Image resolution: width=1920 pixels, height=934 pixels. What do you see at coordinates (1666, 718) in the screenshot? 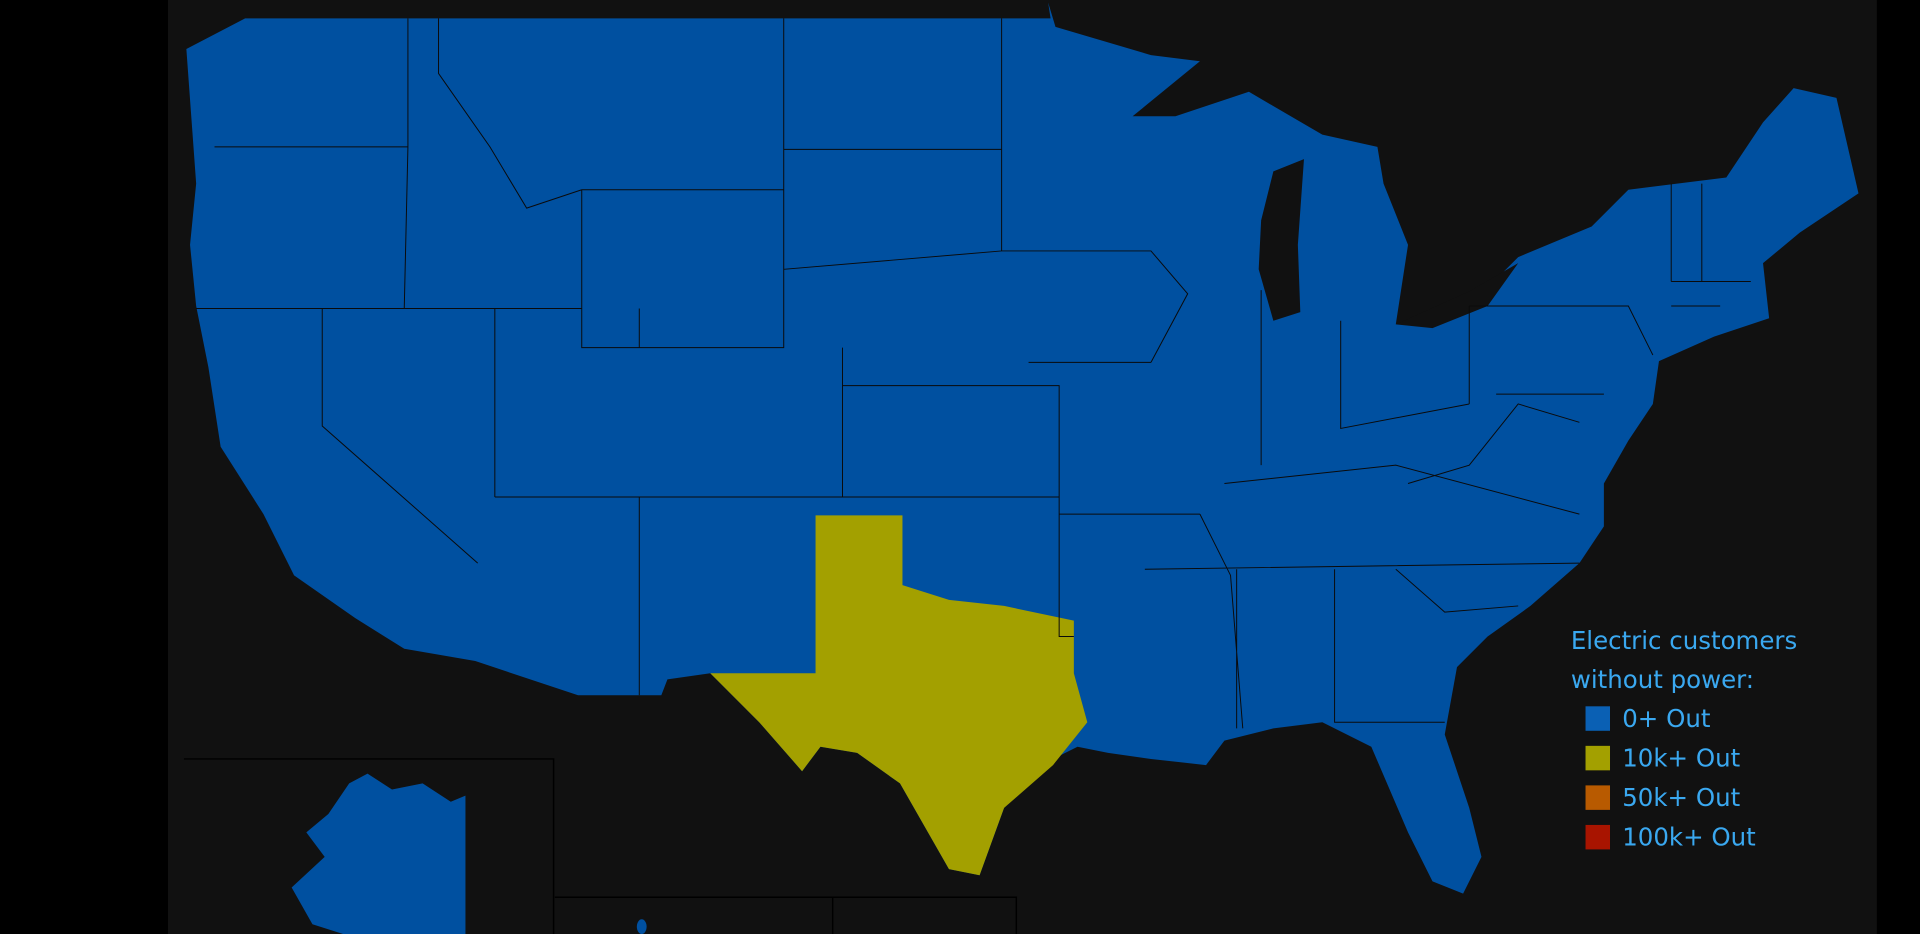
I see `legend-item-label: 0+ Out` at bounding box center [1666, 718].